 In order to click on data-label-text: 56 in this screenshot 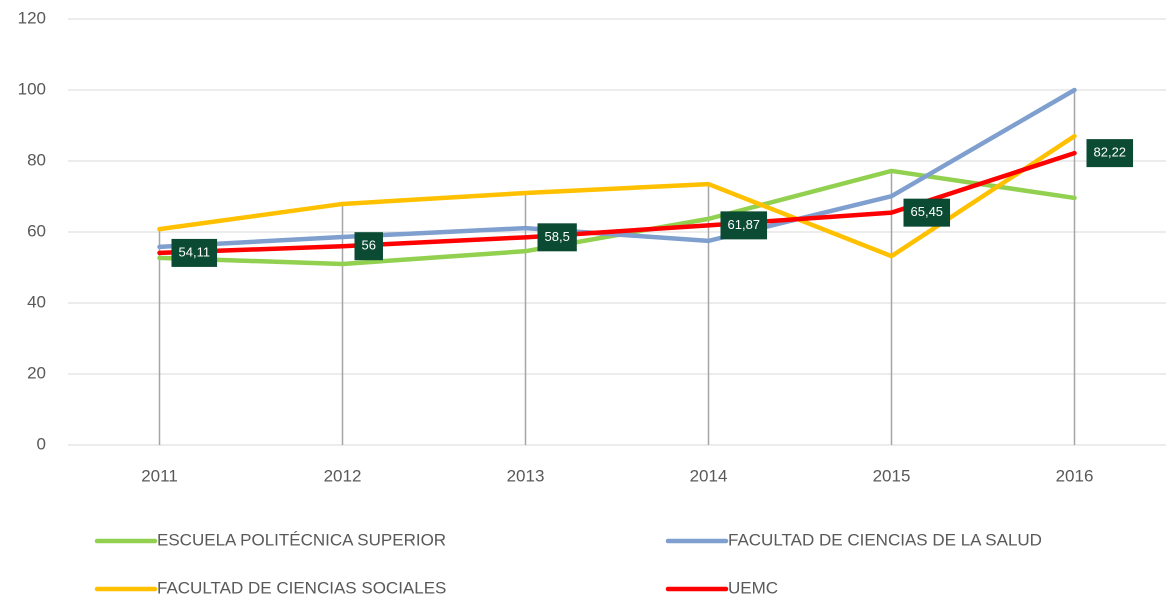, I will do `click(369, 245)`.